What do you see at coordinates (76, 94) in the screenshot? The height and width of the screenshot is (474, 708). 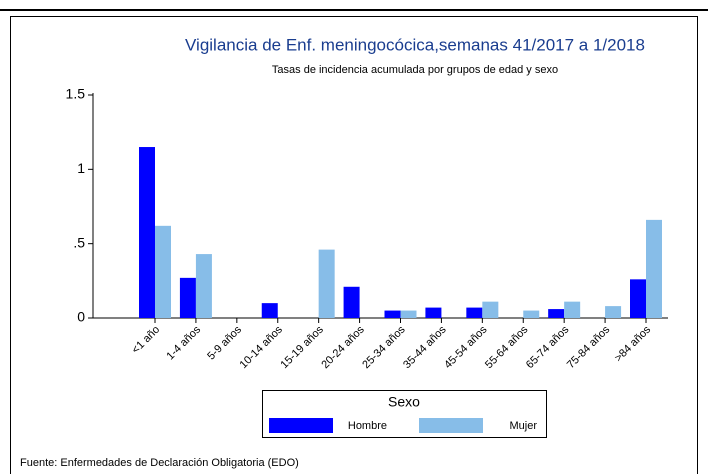 I see `y-tick-label: 1.5` at bounding box center [76, 94].